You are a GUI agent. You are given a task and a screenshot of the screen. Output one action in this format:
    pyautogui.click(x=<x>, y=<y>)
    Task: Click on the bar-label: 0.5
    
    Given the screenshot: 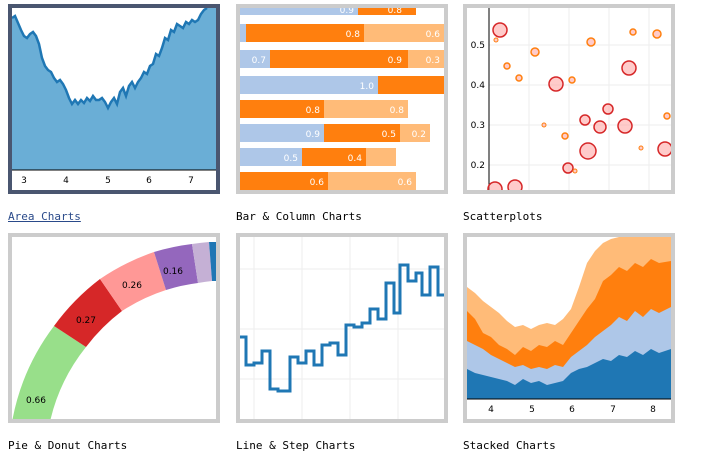 What is the action you would take?
    pyautogui.click(x=291, y=159)
    